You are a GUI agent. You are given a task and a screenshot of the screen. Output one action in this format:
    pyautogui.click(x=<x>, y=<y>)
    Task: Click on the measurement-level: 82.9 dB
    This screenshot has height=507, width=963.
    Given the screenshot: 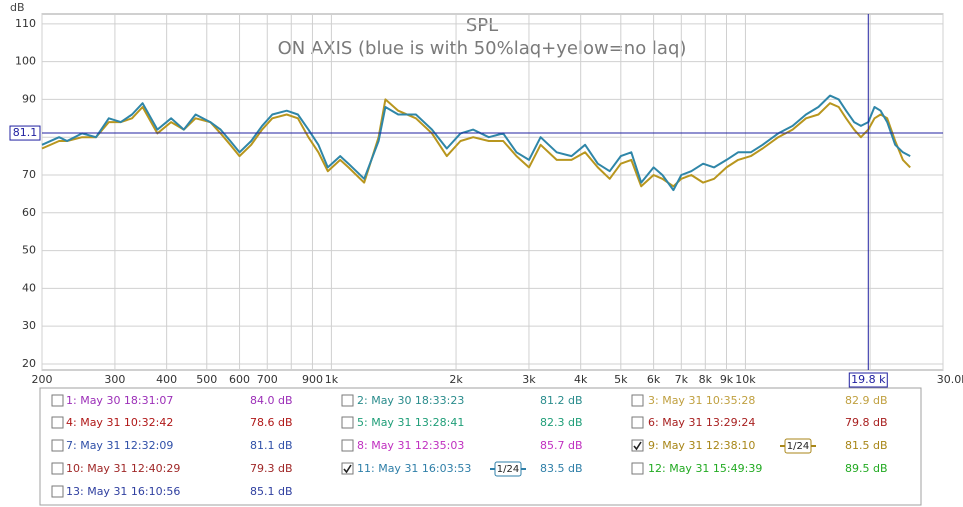 What is the action you would take?
    pyautogui.click(x=866, y=400)
    